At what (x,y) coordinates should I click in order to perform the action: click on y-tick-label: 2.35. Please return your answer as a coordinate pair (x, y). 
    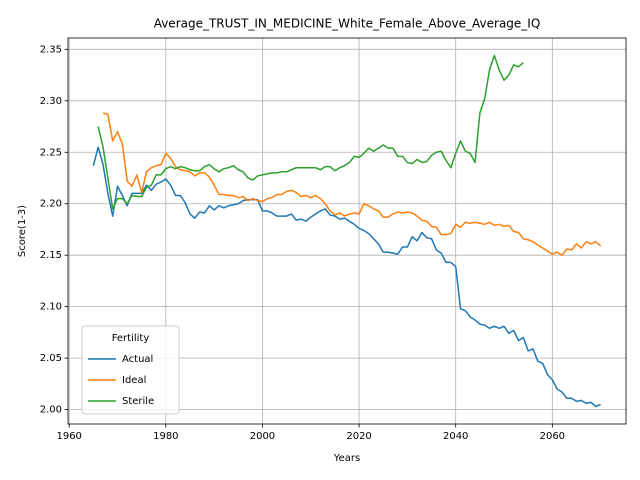
    Looking at the image, I should click on (51, 49).